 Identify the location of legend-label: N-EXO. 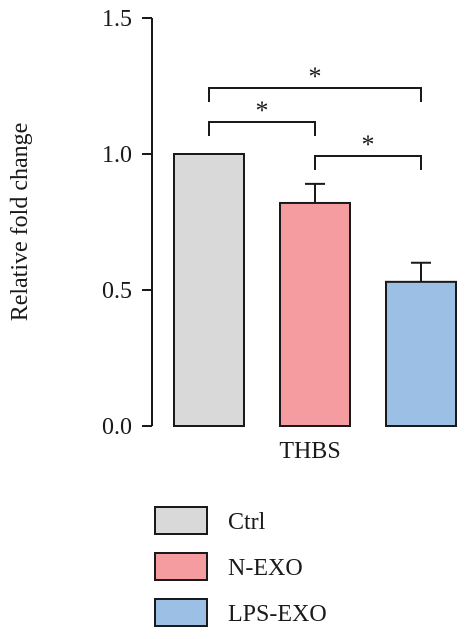
(265, 568).